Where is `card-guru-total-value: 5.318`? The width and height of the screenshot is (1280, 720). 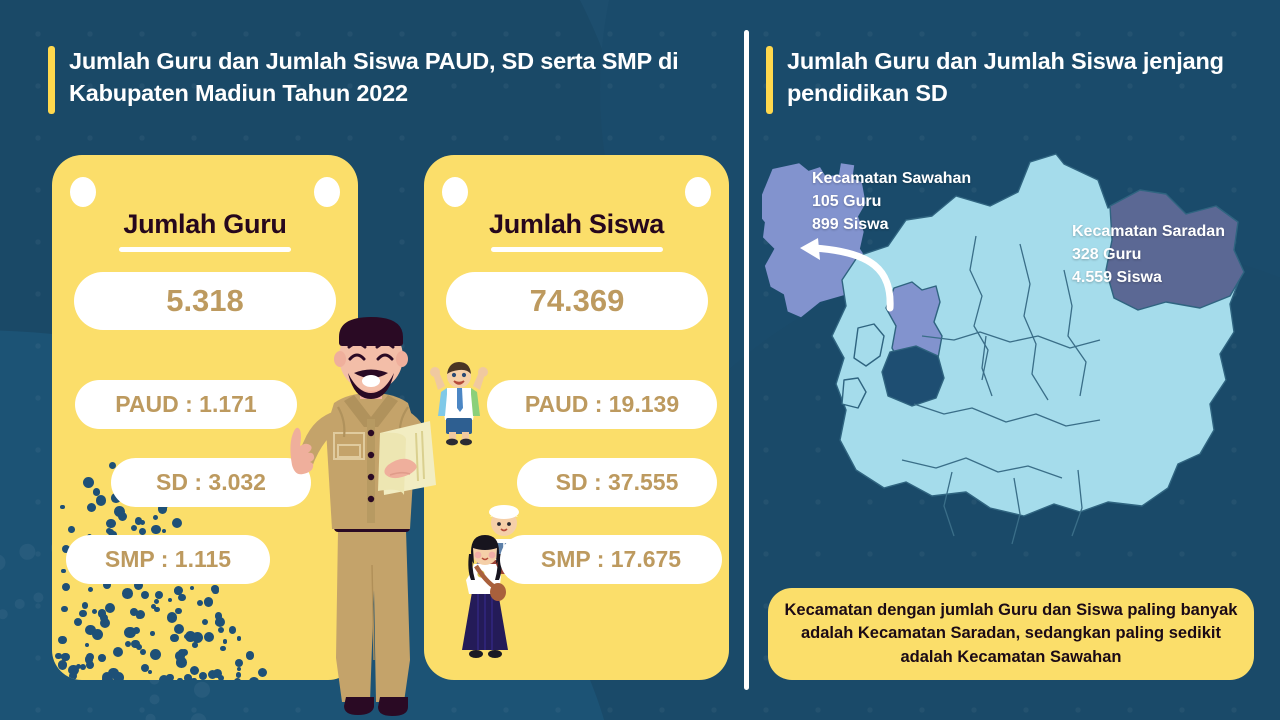
card-guru-total-value: 5.318 is located at coordinates (205, 301).